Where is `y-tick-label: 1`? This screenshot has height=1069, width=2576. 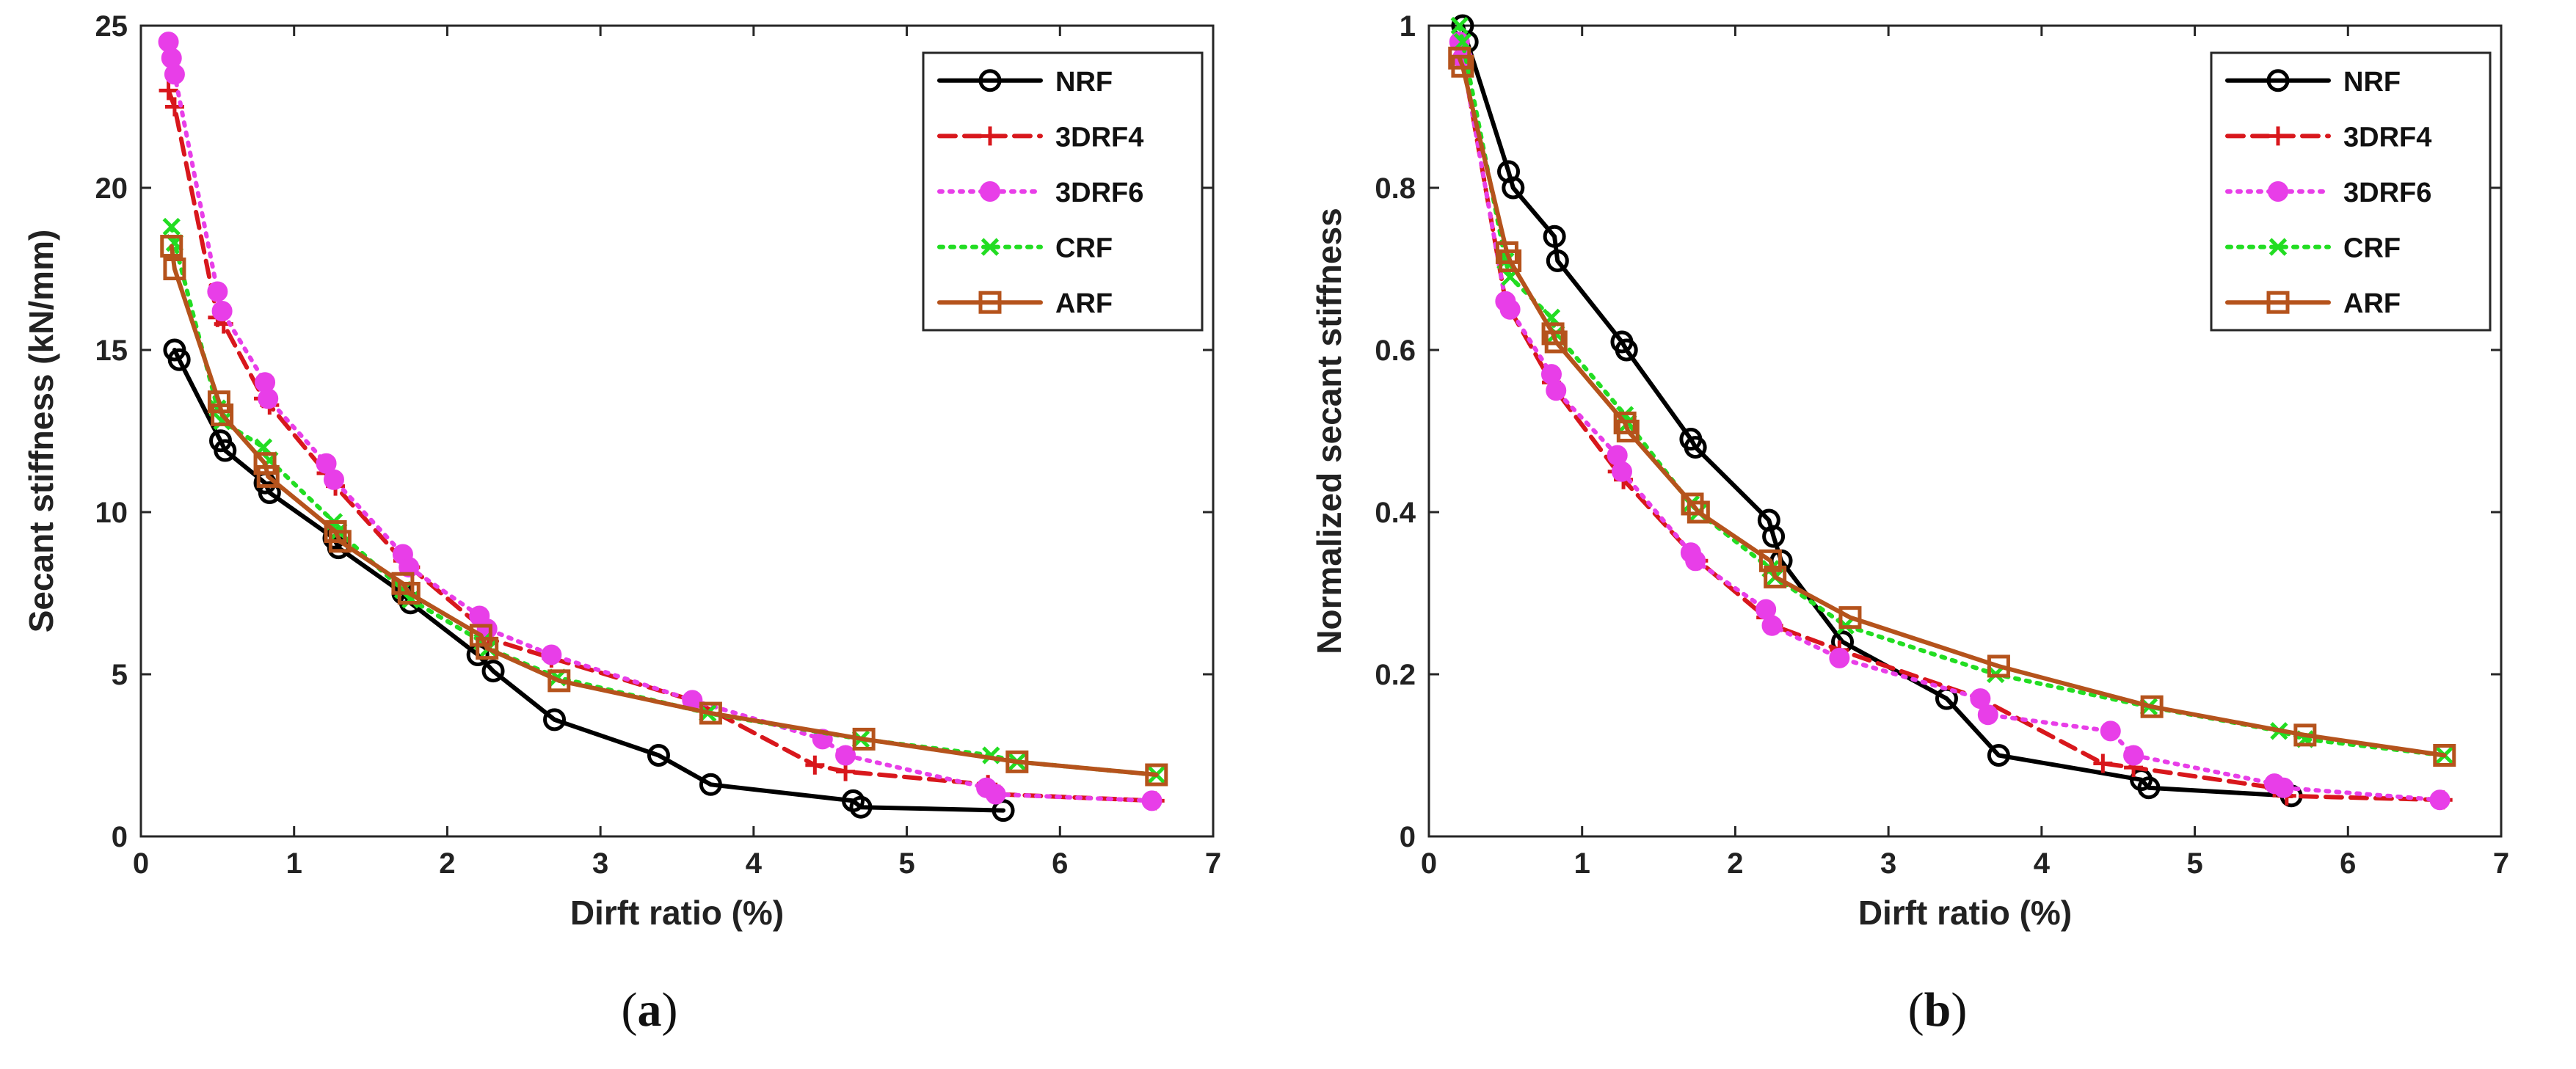
y-tick-label: 1 is located at coordinates (1408, 27).